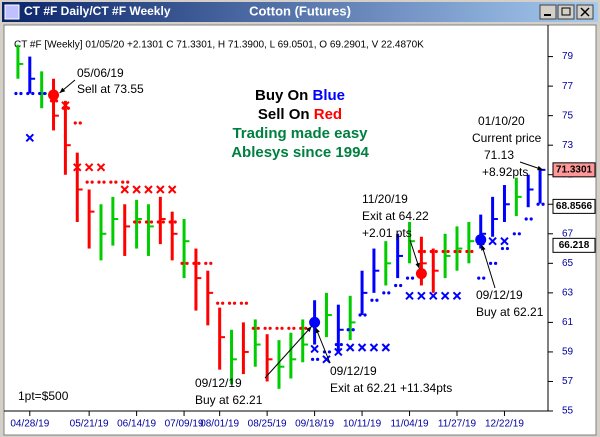  What do you see at coordinates (100, 73) in the screenshot?
I see `annotation: 05/06/19` at bounding box center [100, 73].